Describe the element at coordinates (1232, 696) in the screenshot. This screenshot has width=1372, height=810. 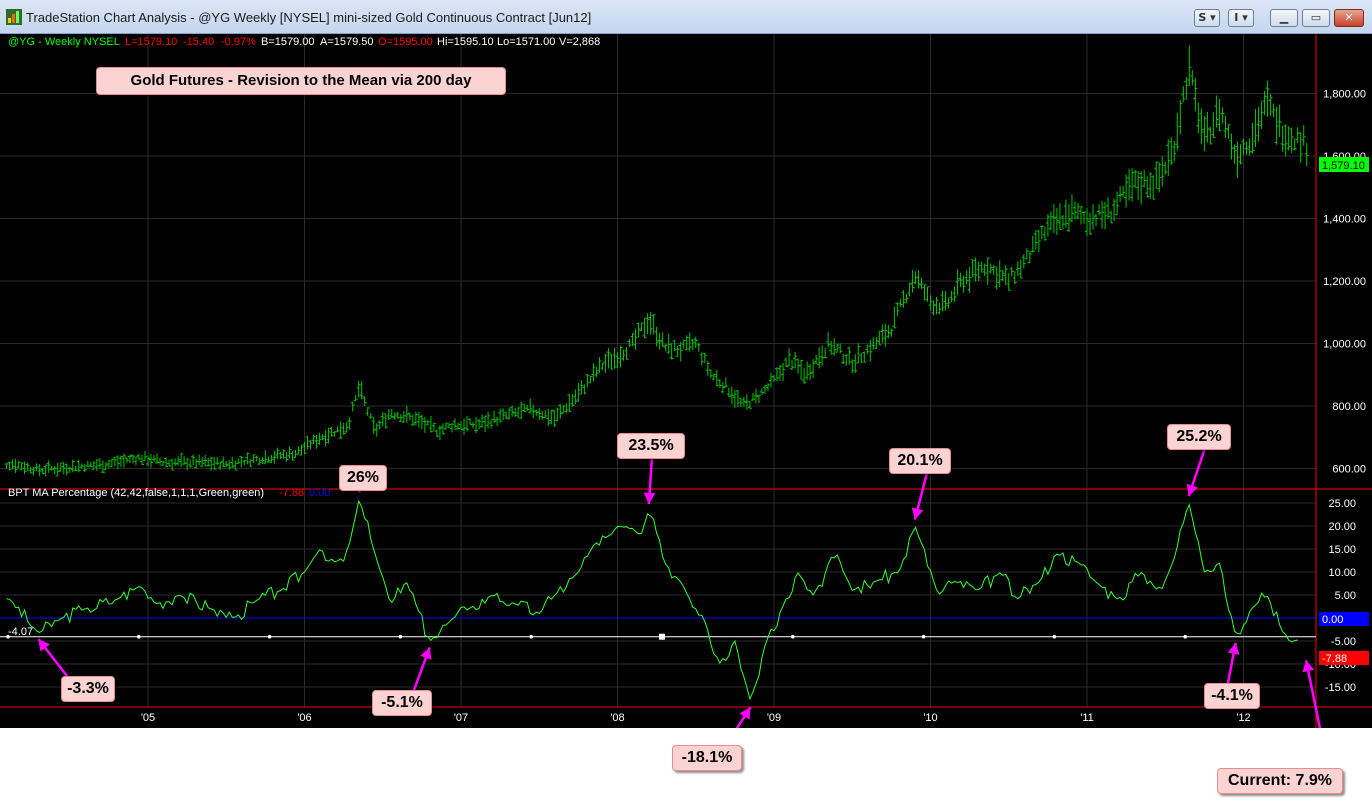
I see `annotation-label-minus-4-1: -4.1%` at that location.